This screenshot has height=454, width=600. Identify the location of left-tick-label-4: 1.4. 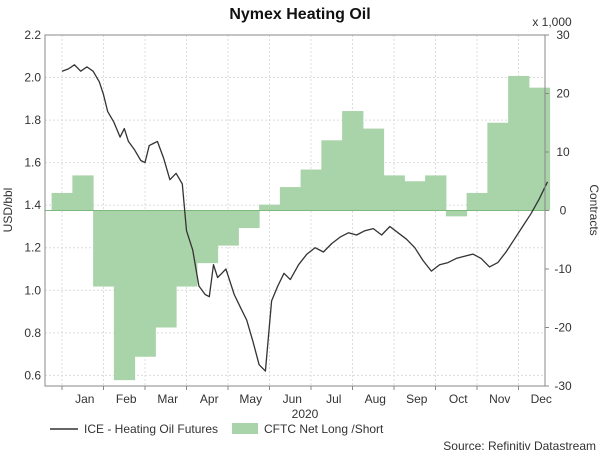
(32, 205).